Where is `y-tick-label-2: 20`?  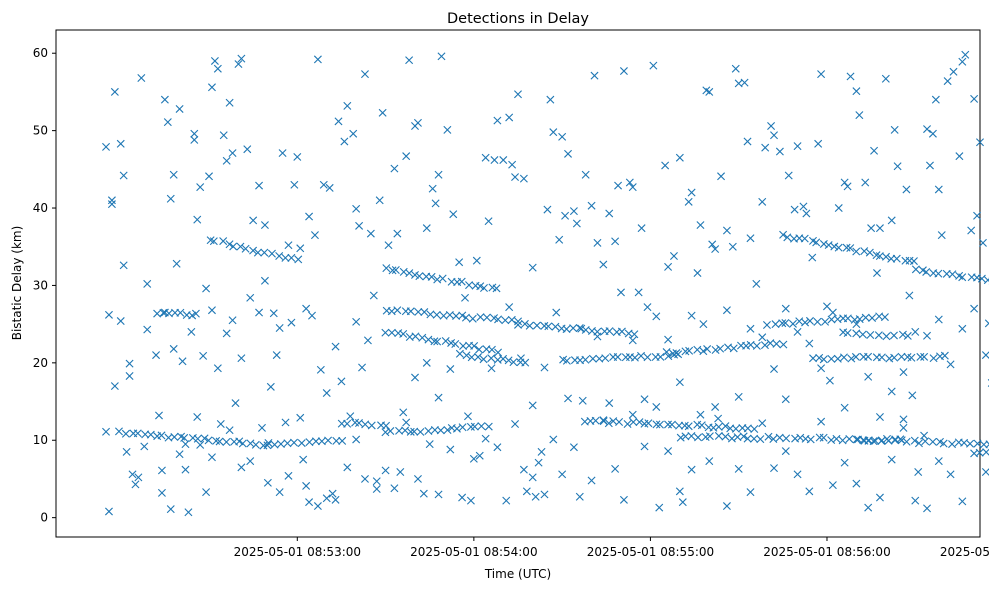
y-tick-label-2: 20 is located at coordinates (40, 363).